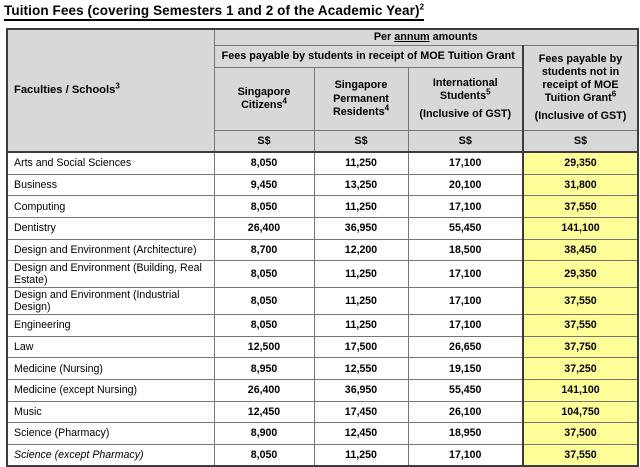  I want to click on citizens-fee-cell: 12,500, so click(264, 347).